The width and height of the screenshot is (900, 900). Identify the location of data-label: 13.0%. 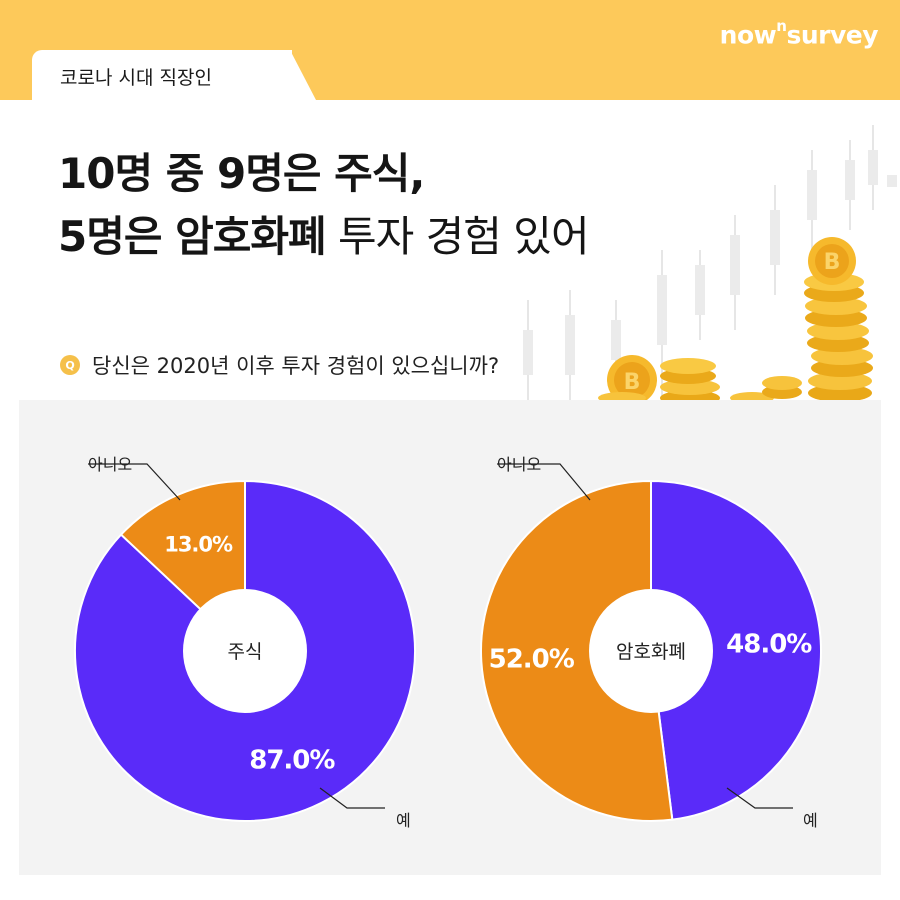
(198, 545).